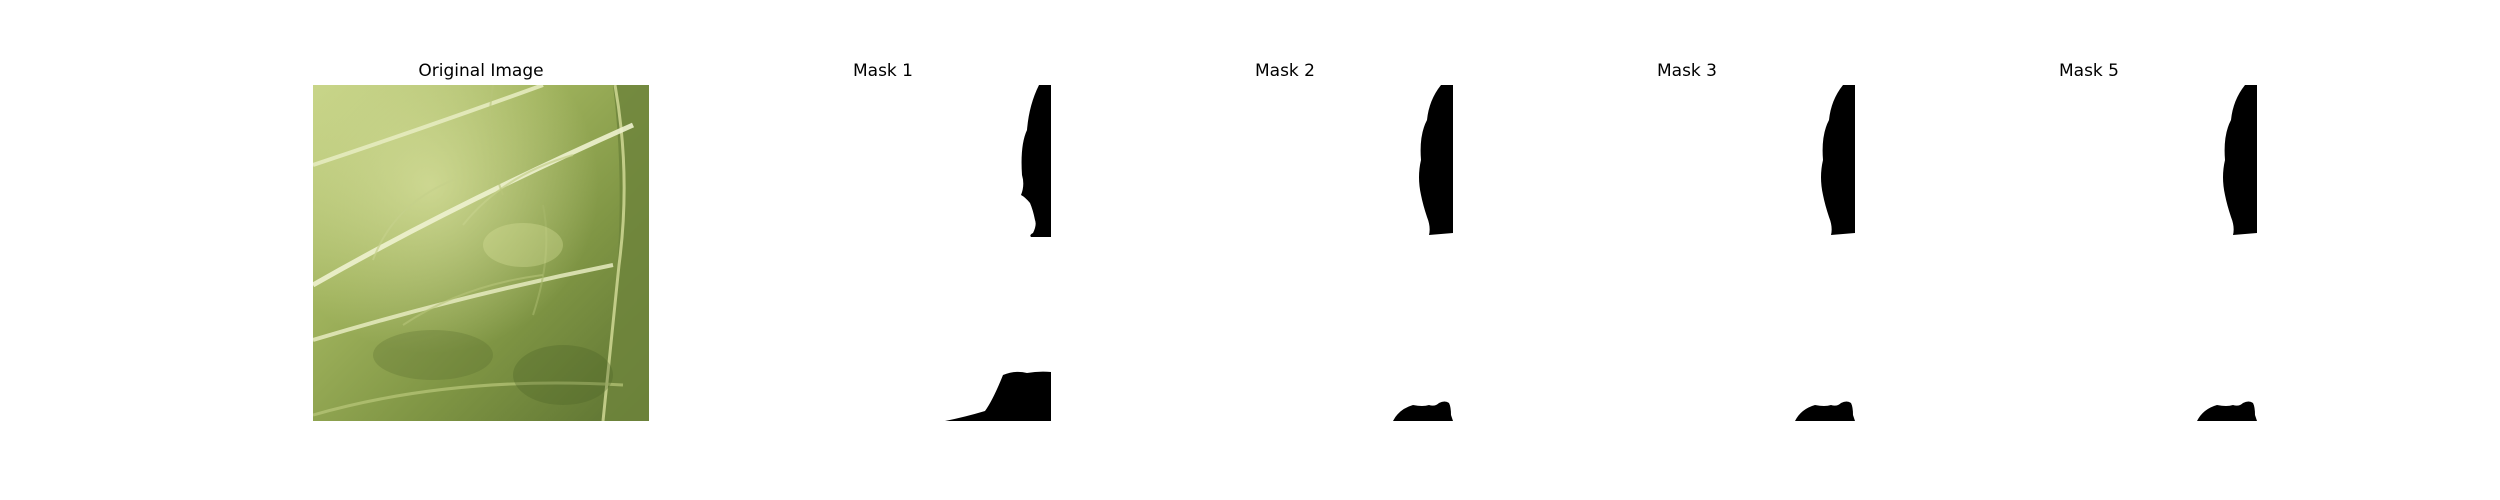 The height and width of the screenshot is (500, 2500). I want to click on panel-original-image: Original Image, so click(481, 241).